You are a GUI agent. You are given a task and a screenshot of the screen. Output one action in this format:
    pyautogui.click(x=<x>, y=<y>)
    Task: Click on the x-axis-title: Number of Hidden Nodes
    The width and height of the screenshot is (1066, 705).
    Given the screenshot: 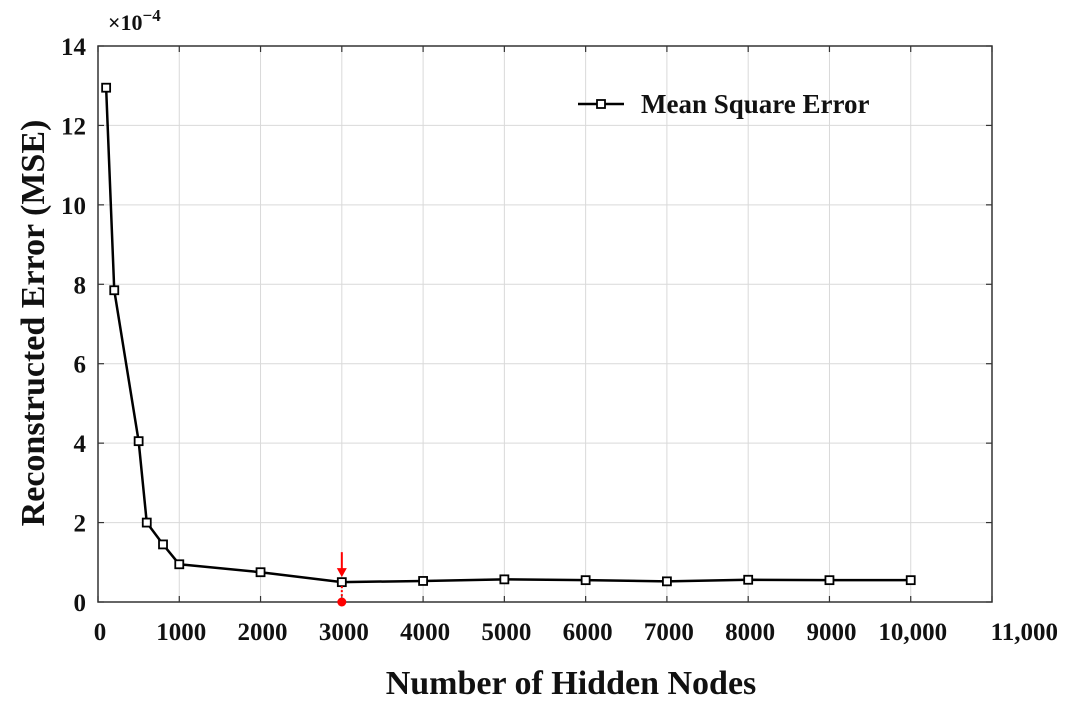 What is the action you would take?
    pyautogui.click(x=571, y=683)
    